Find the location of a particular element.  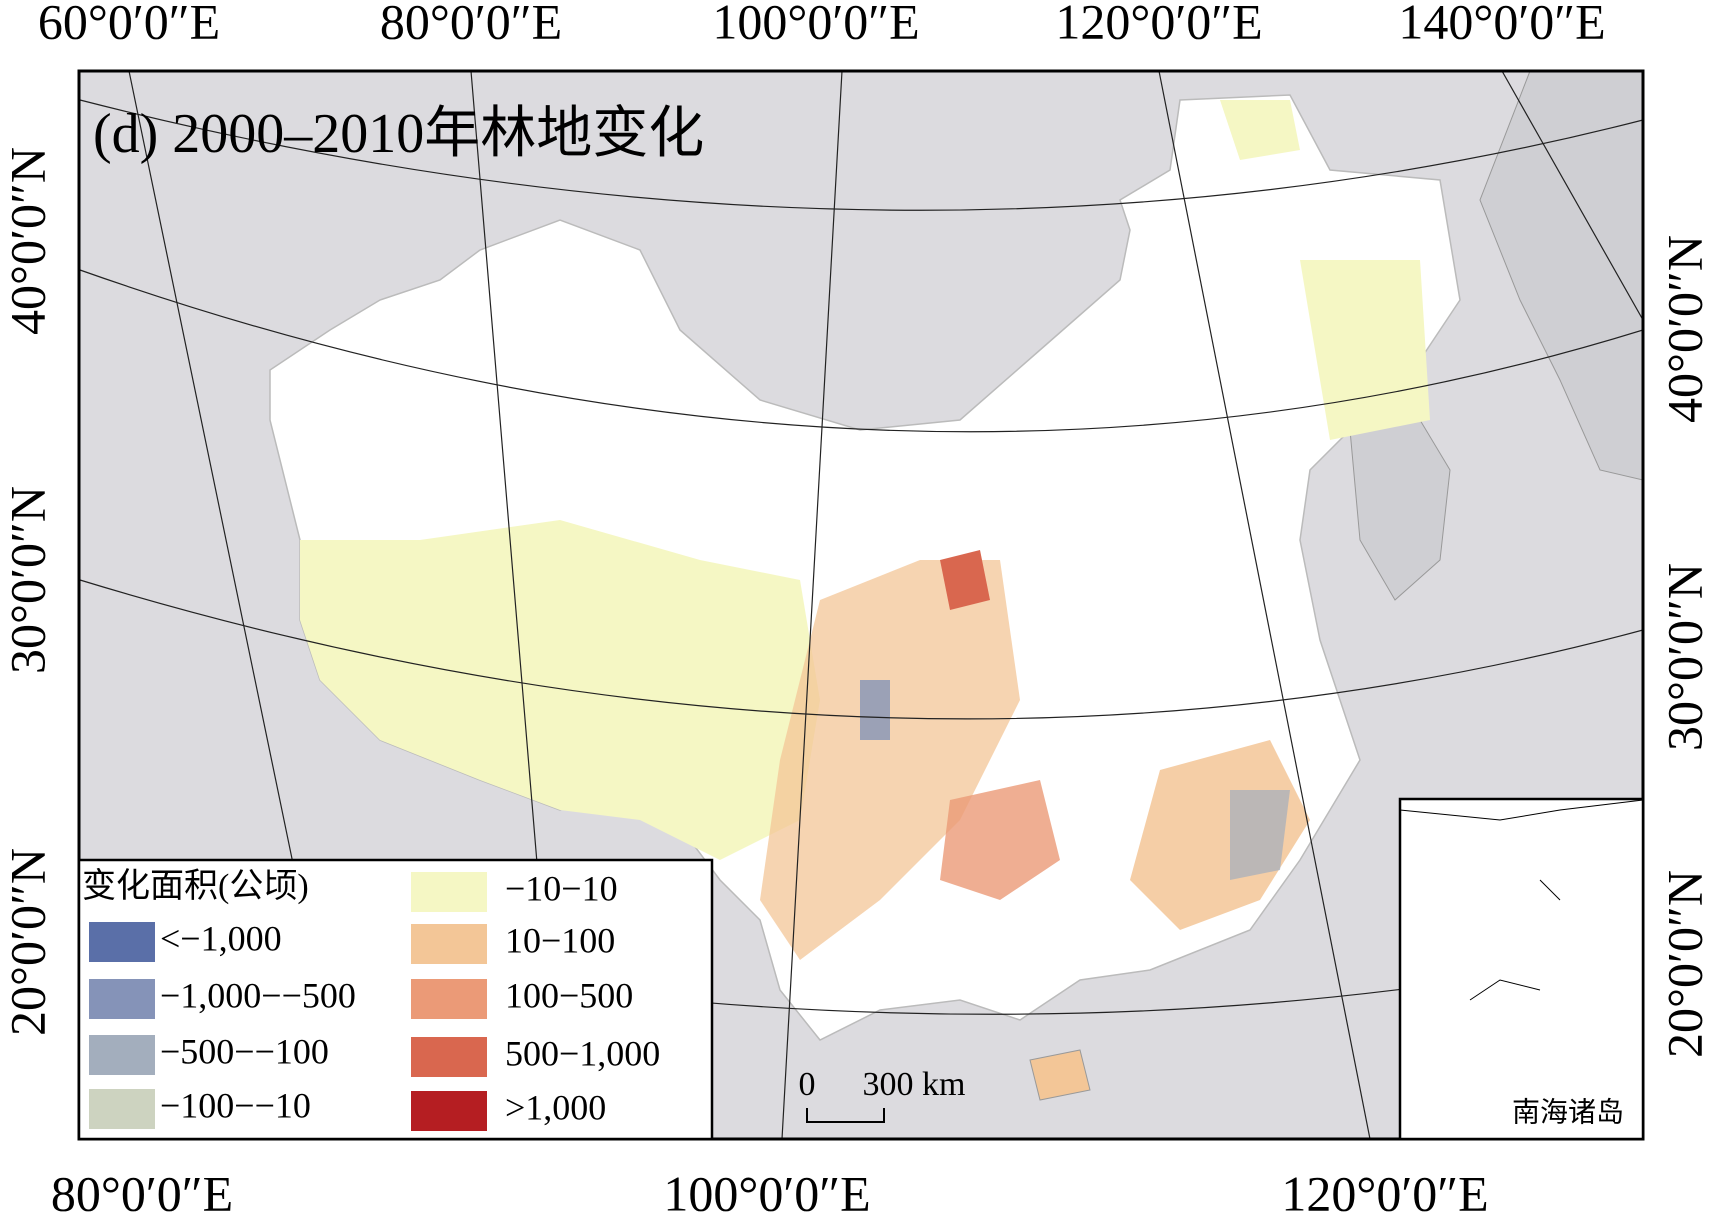

top-label: 100°0′0″E is located at coordinates (815, 24).